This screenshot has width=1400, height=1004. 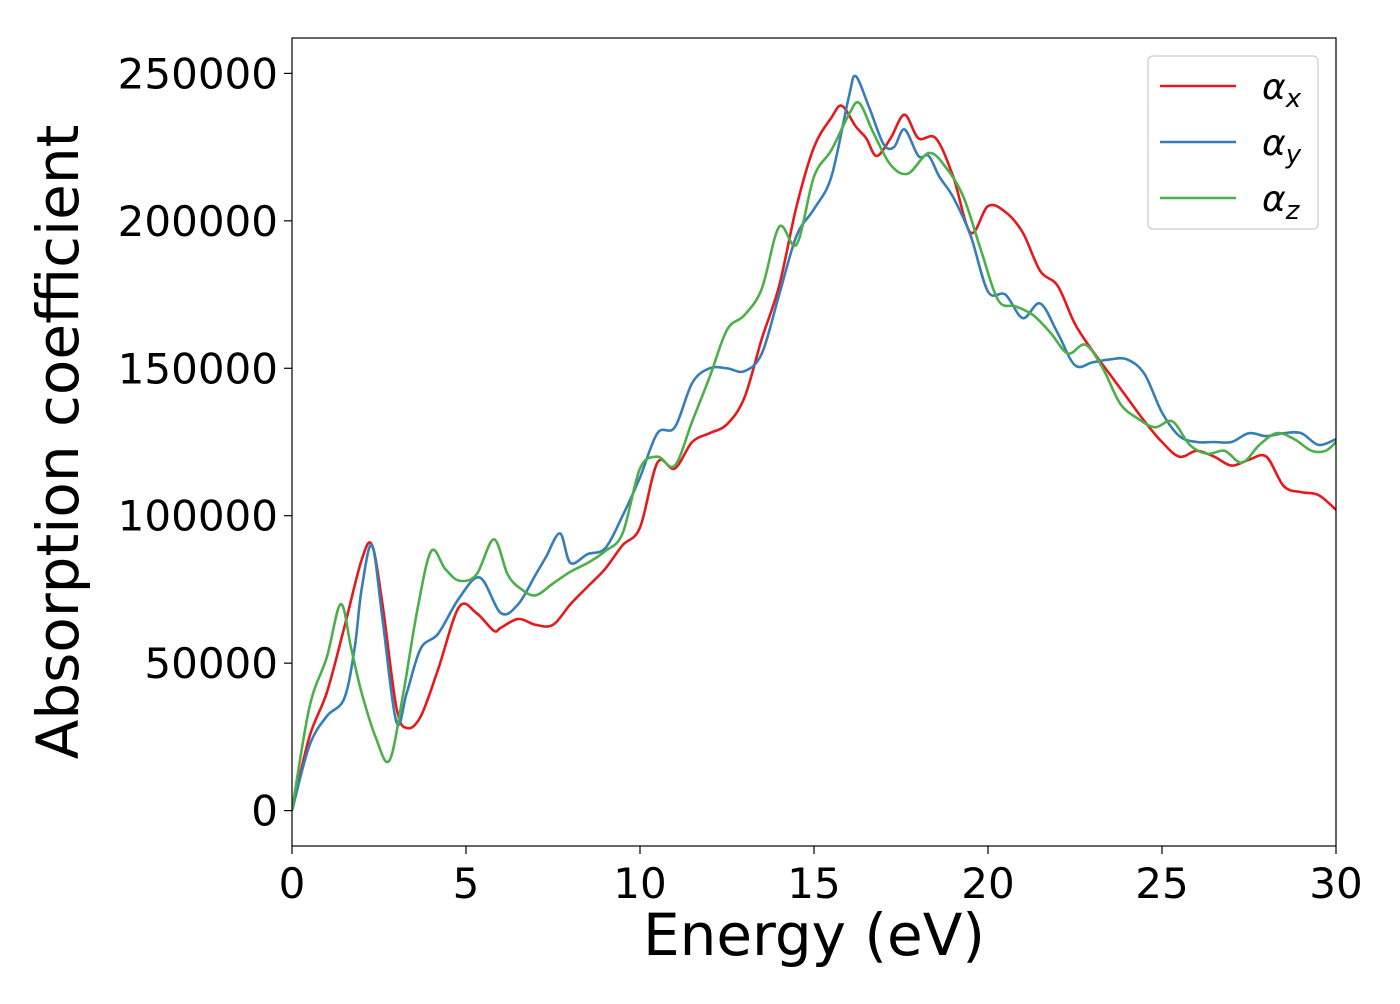 I want to click on x-tick-label: 20, so click(x=987, y=883).